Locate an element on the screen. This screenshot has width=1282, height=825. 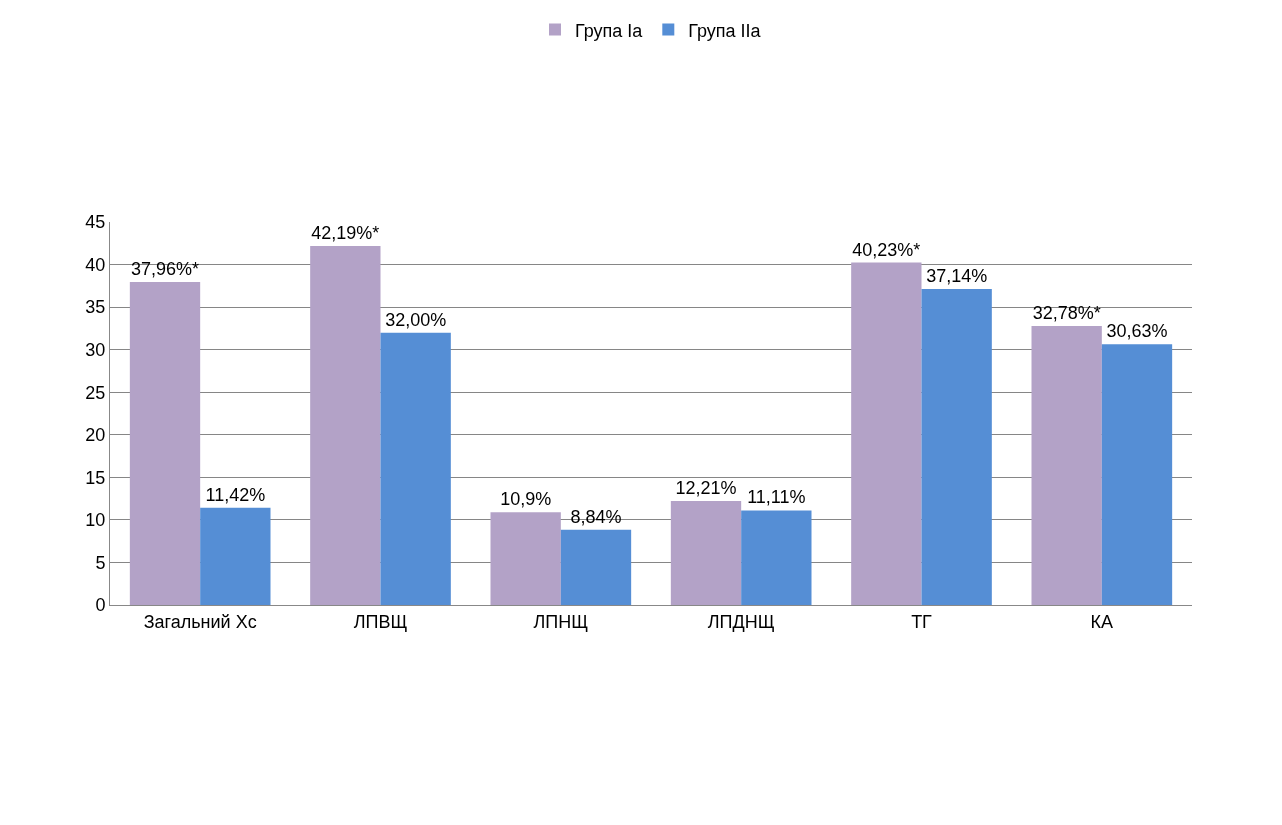
legend-label: Група IIa is located at coordinates (725, 30).